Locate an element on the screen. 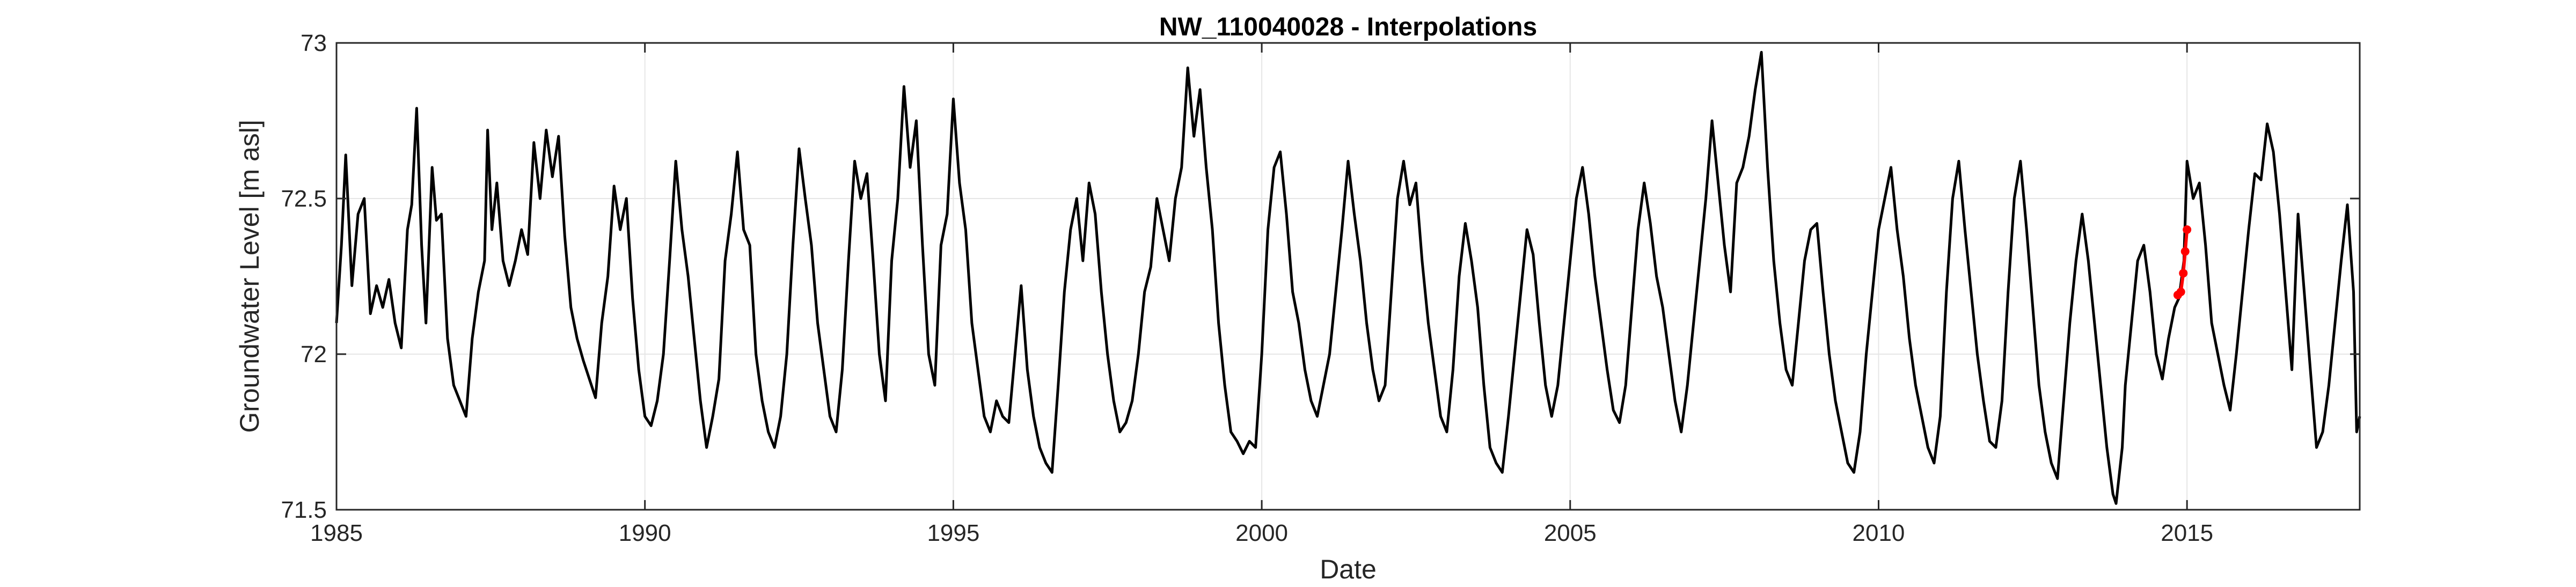 The width and height of the screenshot is (2576, 587). y-tick-label: 73 is located at coordinates (314, 43).